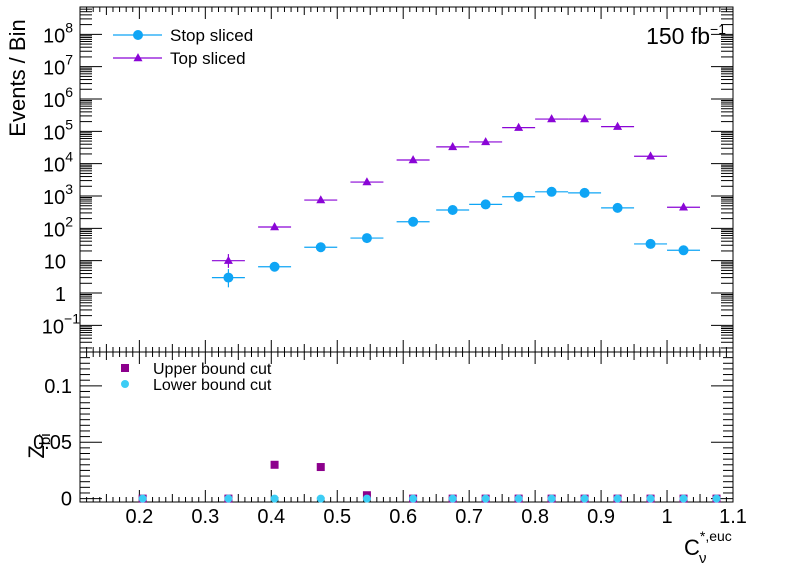 Image resolution: width=796 pixels, height=572 pixels. Describe the element at coordinates (138, 57) in the screenshot. I see `legend-marker-top-sliced` at that location.